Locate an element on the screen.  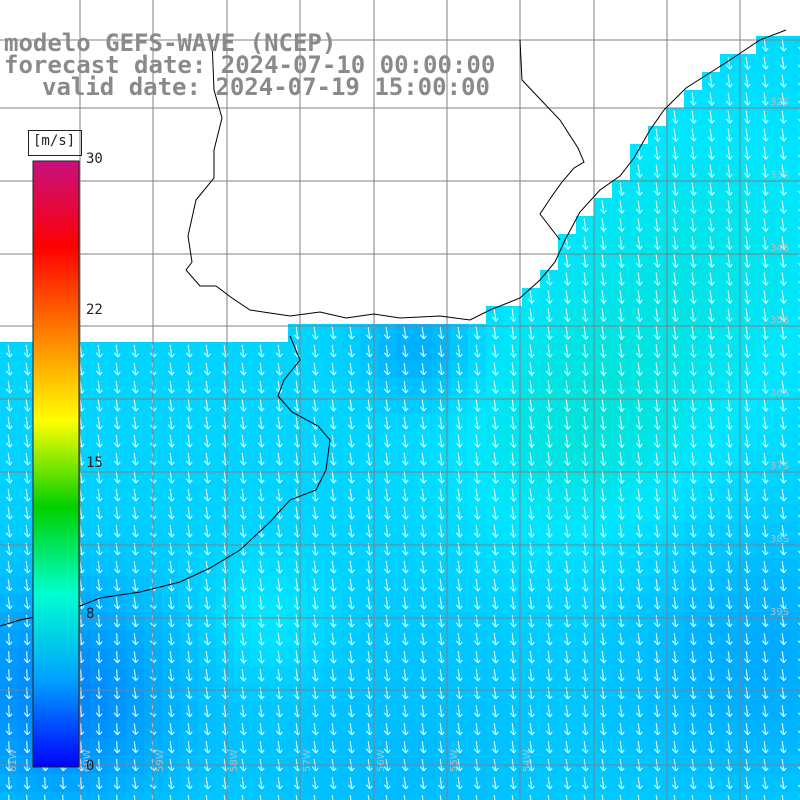
latitude-label: 34S is located at coordinates (779, 248).